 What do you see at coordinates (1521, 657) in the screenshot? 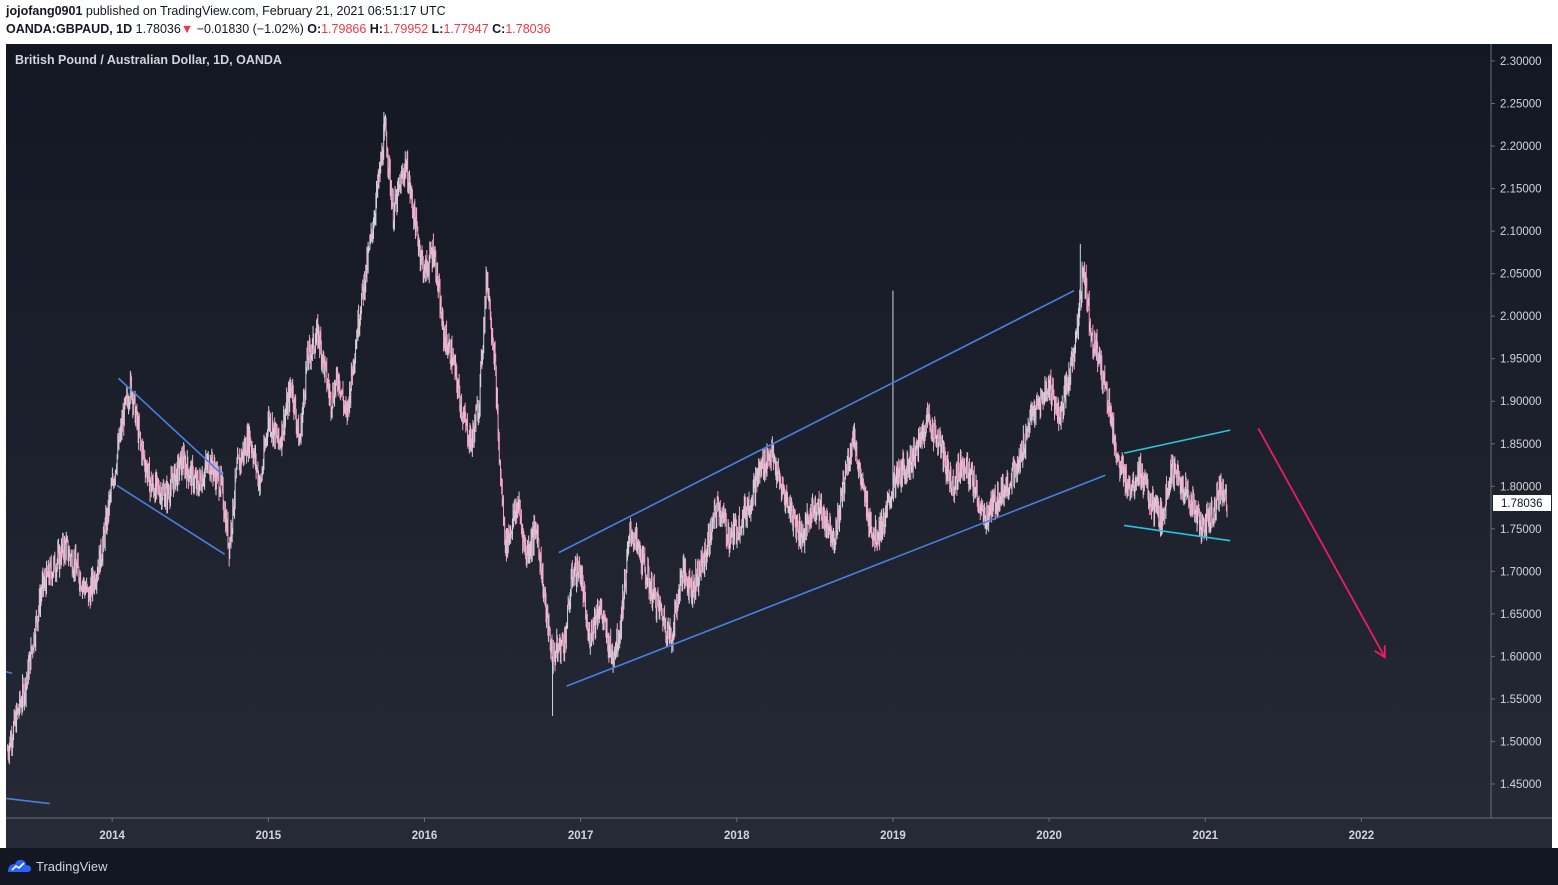
I see `price-tick-label: 1.60000` at bounding box center [1521, 657].